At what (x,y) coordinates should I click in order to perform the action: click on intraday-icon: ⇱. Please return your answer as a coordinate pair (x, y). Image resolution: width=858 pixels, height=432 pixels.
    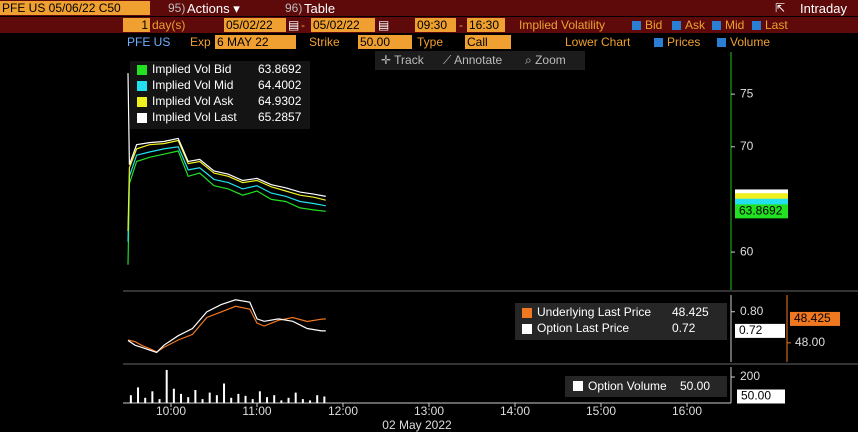
    Looking at the image, I should click on (780, 8).